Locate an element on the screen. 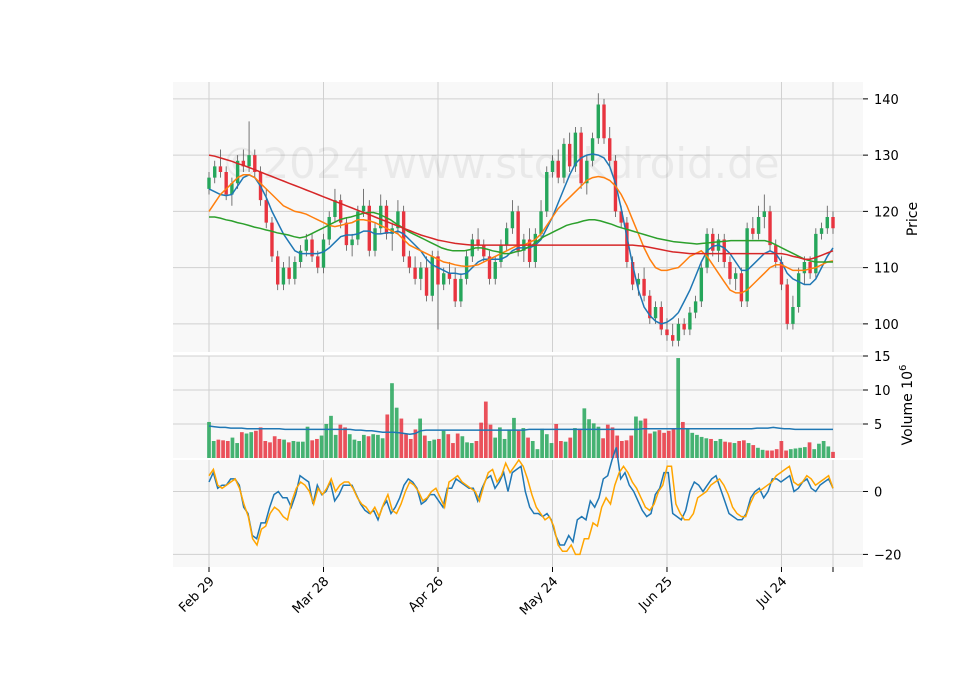 This screenshot has height=694, width=960. volume-y-tick-label: 15 is located at coordinates (882, 357).